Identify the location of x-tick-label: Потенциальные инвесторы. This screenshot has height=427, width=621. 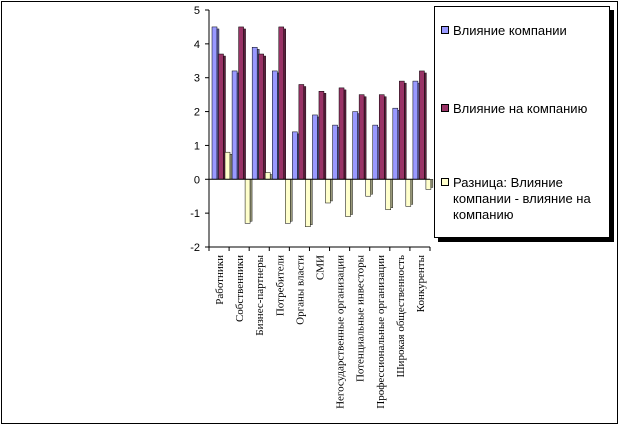
(361, 318).